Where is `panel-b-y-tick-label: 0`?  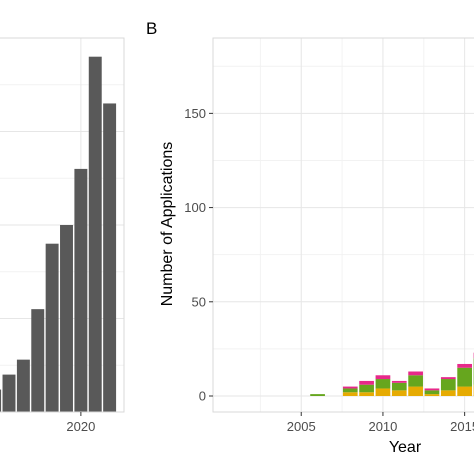 panel-b-y-tick-label: 0 is located at coordinates (202, 396).